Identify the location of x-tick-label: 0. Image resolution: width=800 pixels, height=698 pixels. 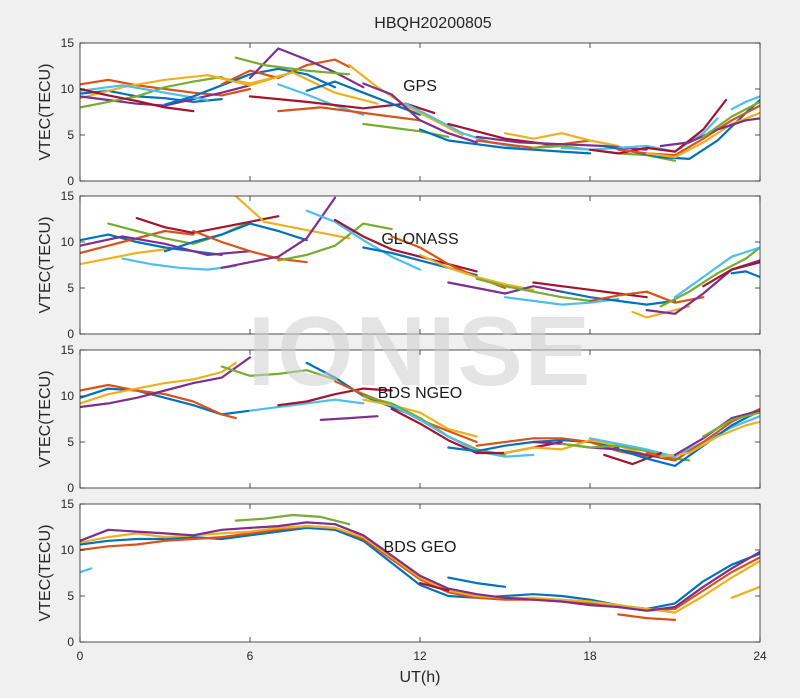
(80, 656).